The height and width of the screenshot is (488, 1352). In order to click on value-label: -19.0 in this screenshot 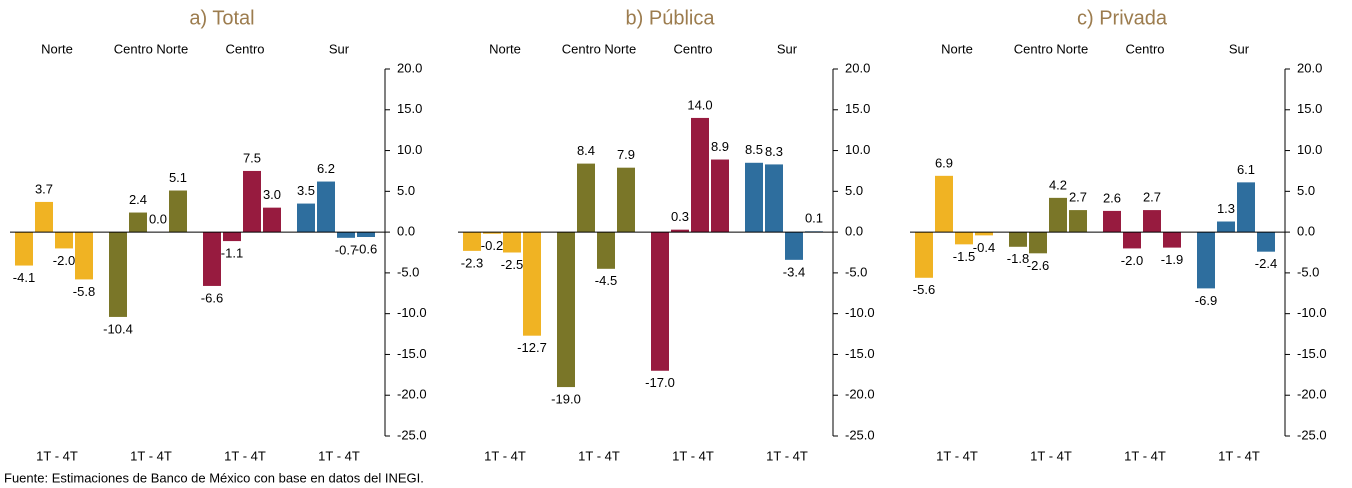, I will do `click(566, 399)`.